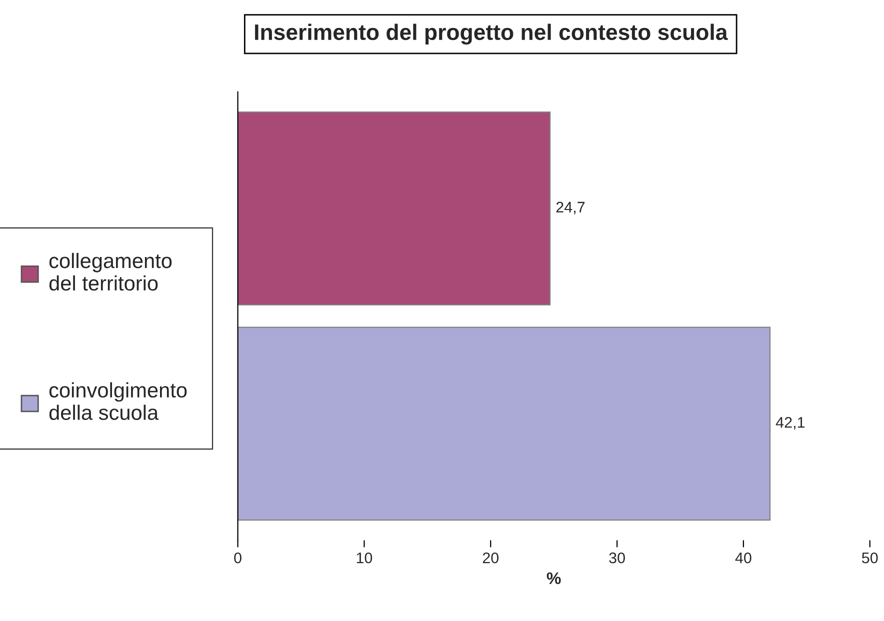  I want to click on x-axis-title: %, so click(553, 578).